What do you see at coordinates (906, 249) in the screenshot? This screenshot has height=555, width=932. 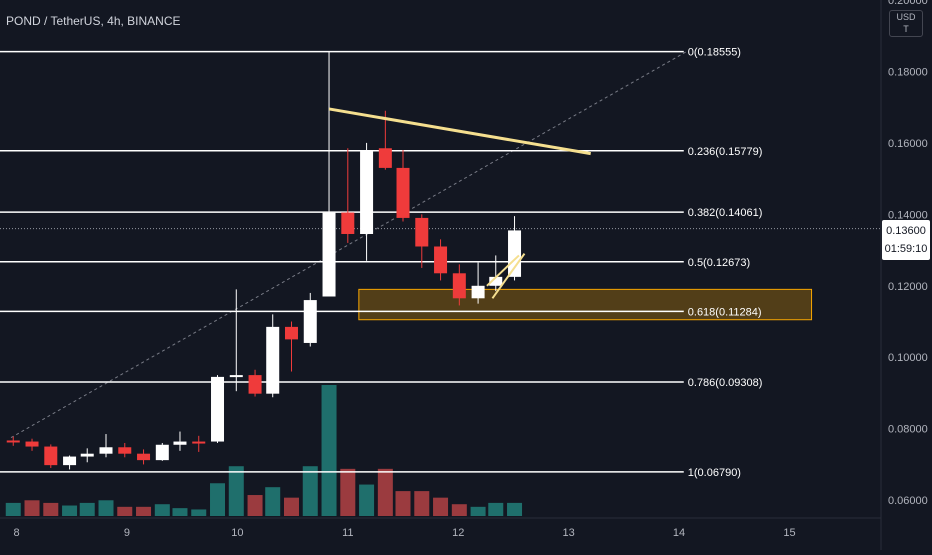 I see `candle-countdown-label: 01:59:10` at bounding box center [906, 249].